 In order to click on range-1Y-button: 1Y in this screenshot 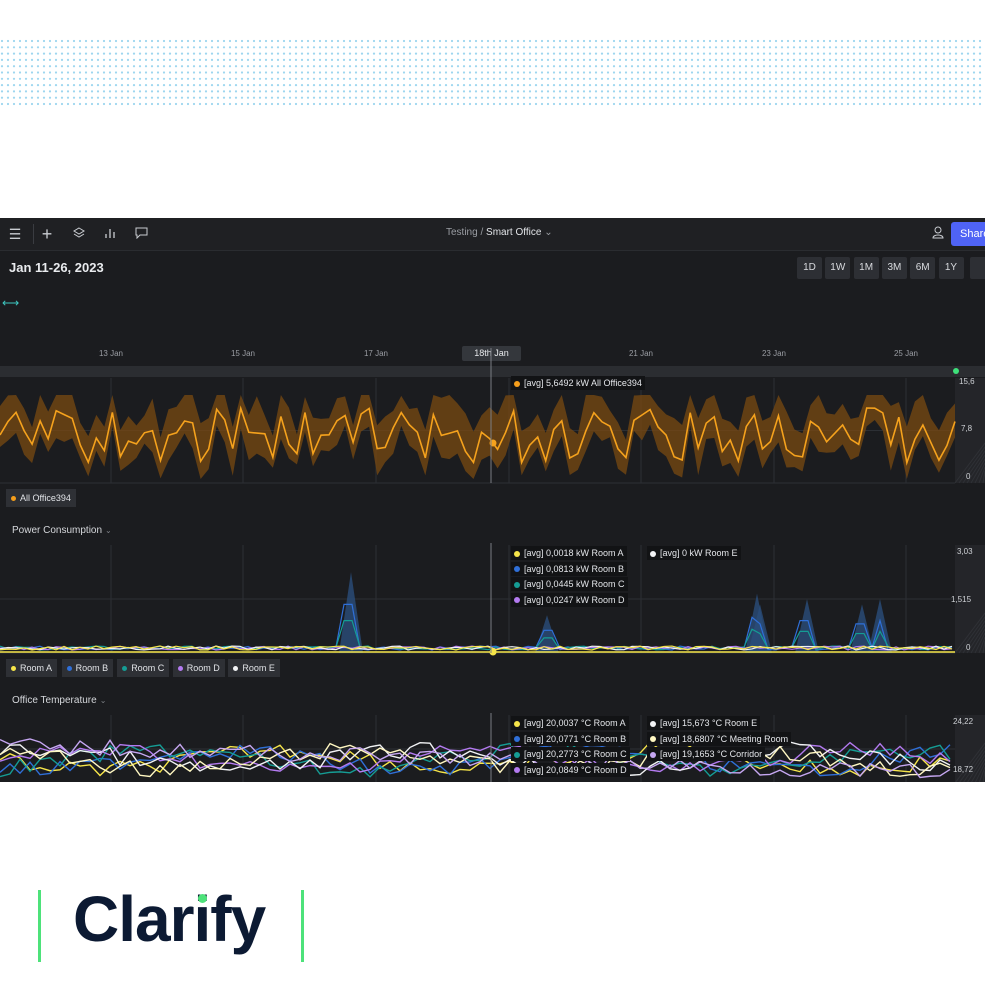, I will do `click(951, 268)`.